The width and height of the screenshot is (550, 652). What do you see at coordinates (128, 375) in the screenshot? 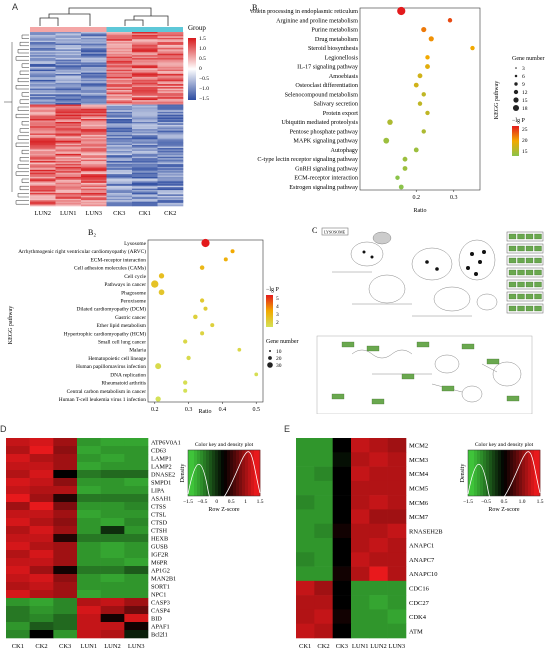
I see `category-label: DNA replication` at bounding box center [128, 375].